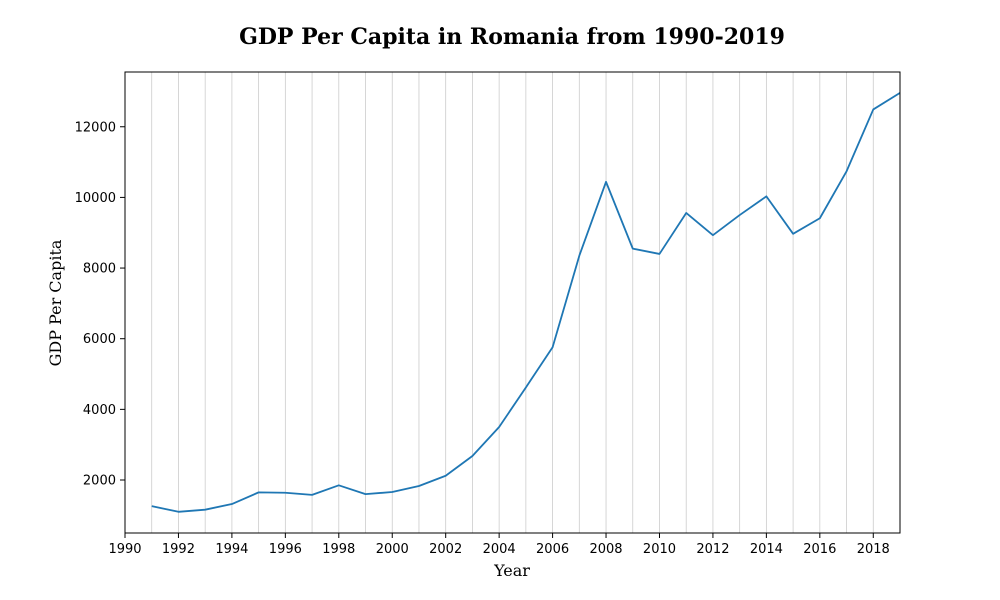 The image size is (1000, 600). Describe the element at coordinates (445, 549) in the screenshot. I see `x-tick-label: 2002` at that location.